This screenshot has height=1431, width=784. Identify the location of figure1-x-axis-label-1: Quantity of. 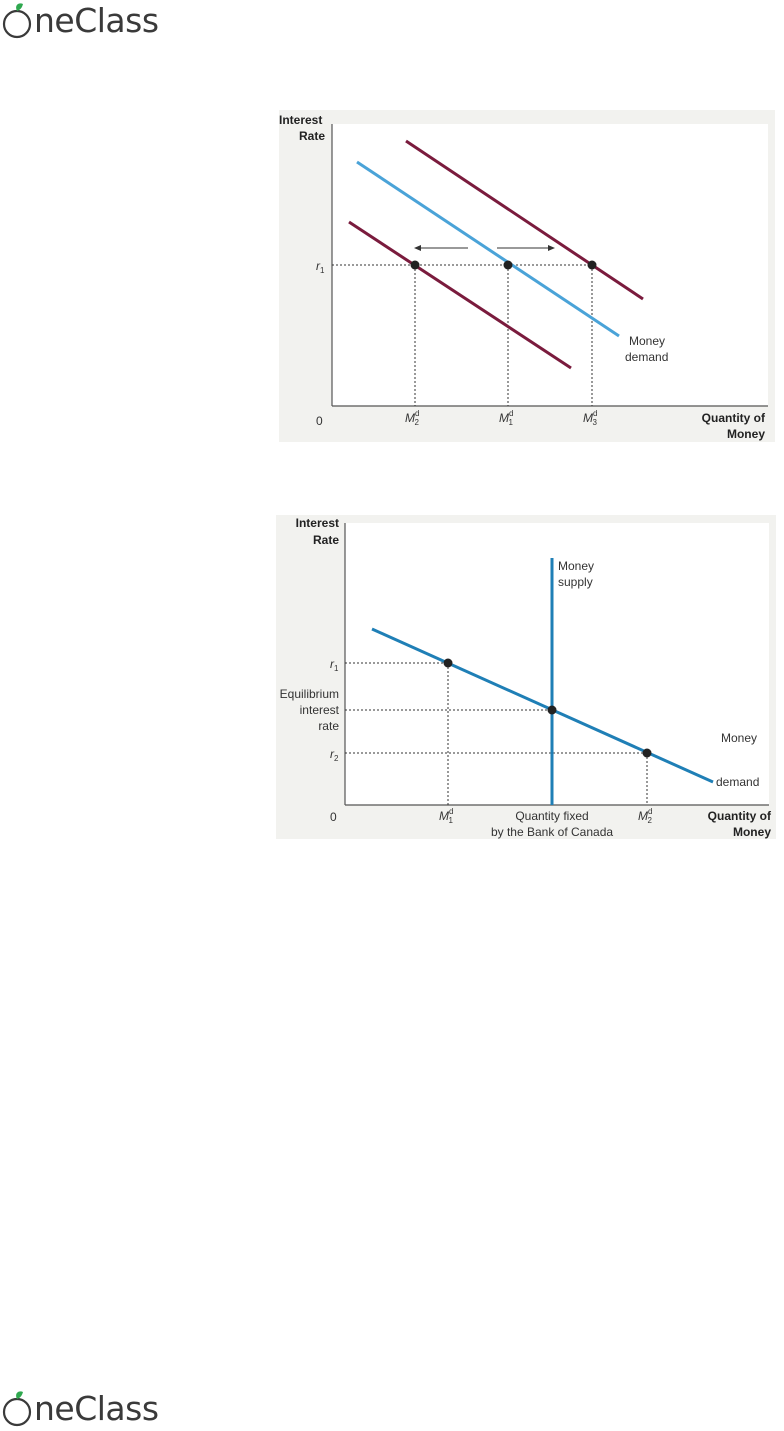
(734, 418).